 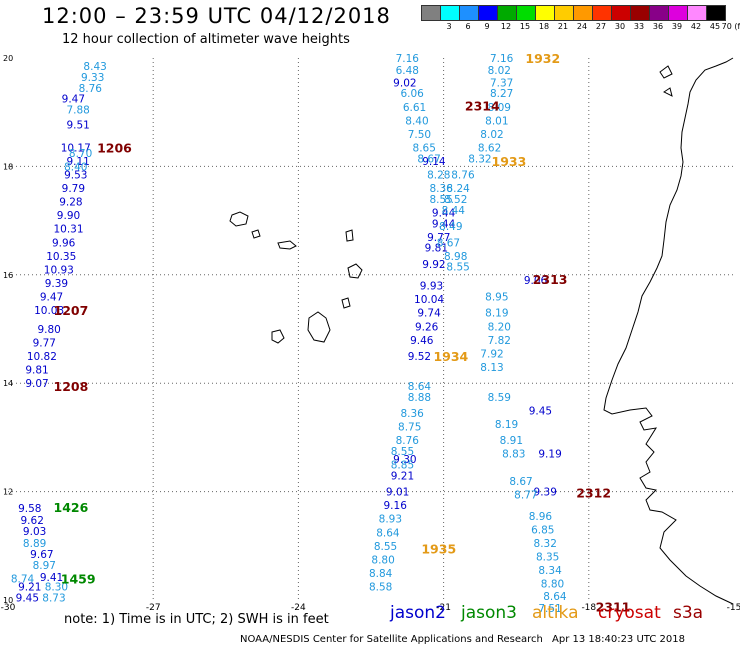 What do you see at coordinates (715, 26) in the screenshot?
I see `legend-label: 45` at bounding box center [715, 26].